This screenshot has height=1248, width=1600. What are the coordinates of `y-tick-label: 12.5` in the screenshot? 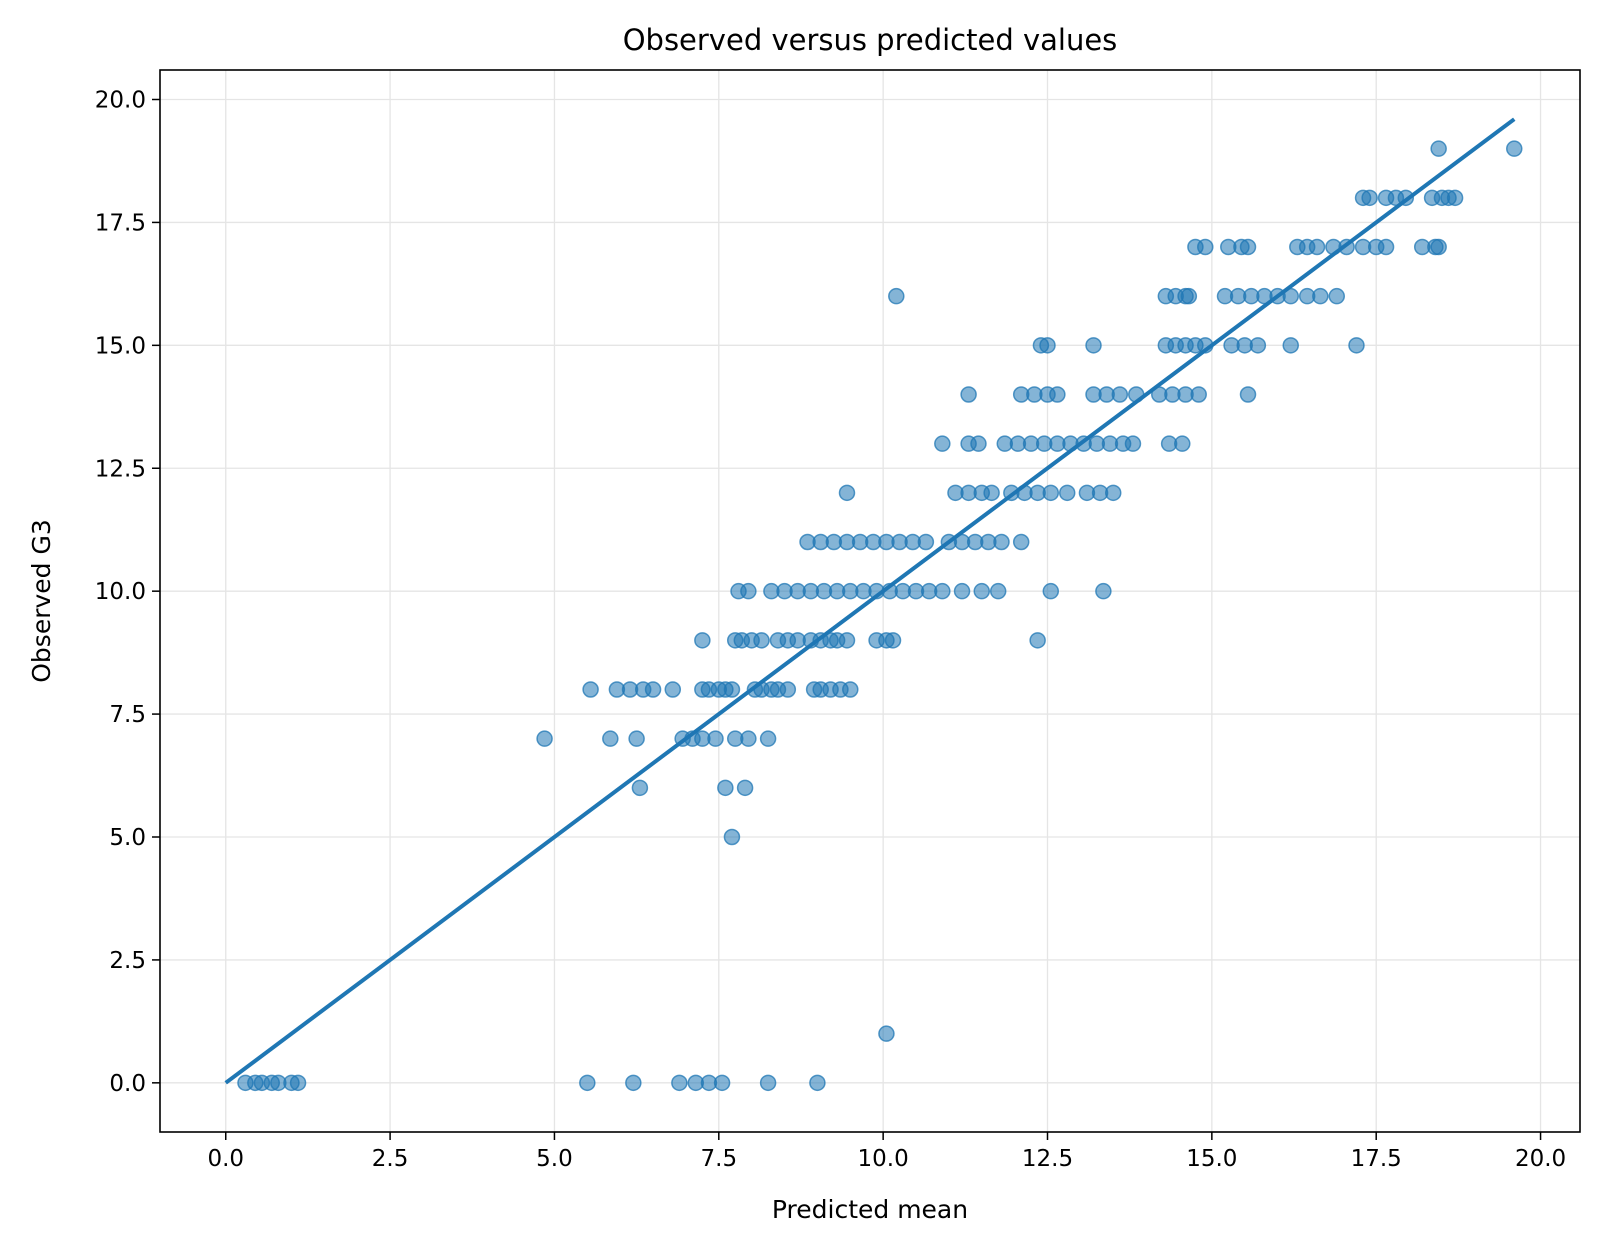 It's located at (120, 469).